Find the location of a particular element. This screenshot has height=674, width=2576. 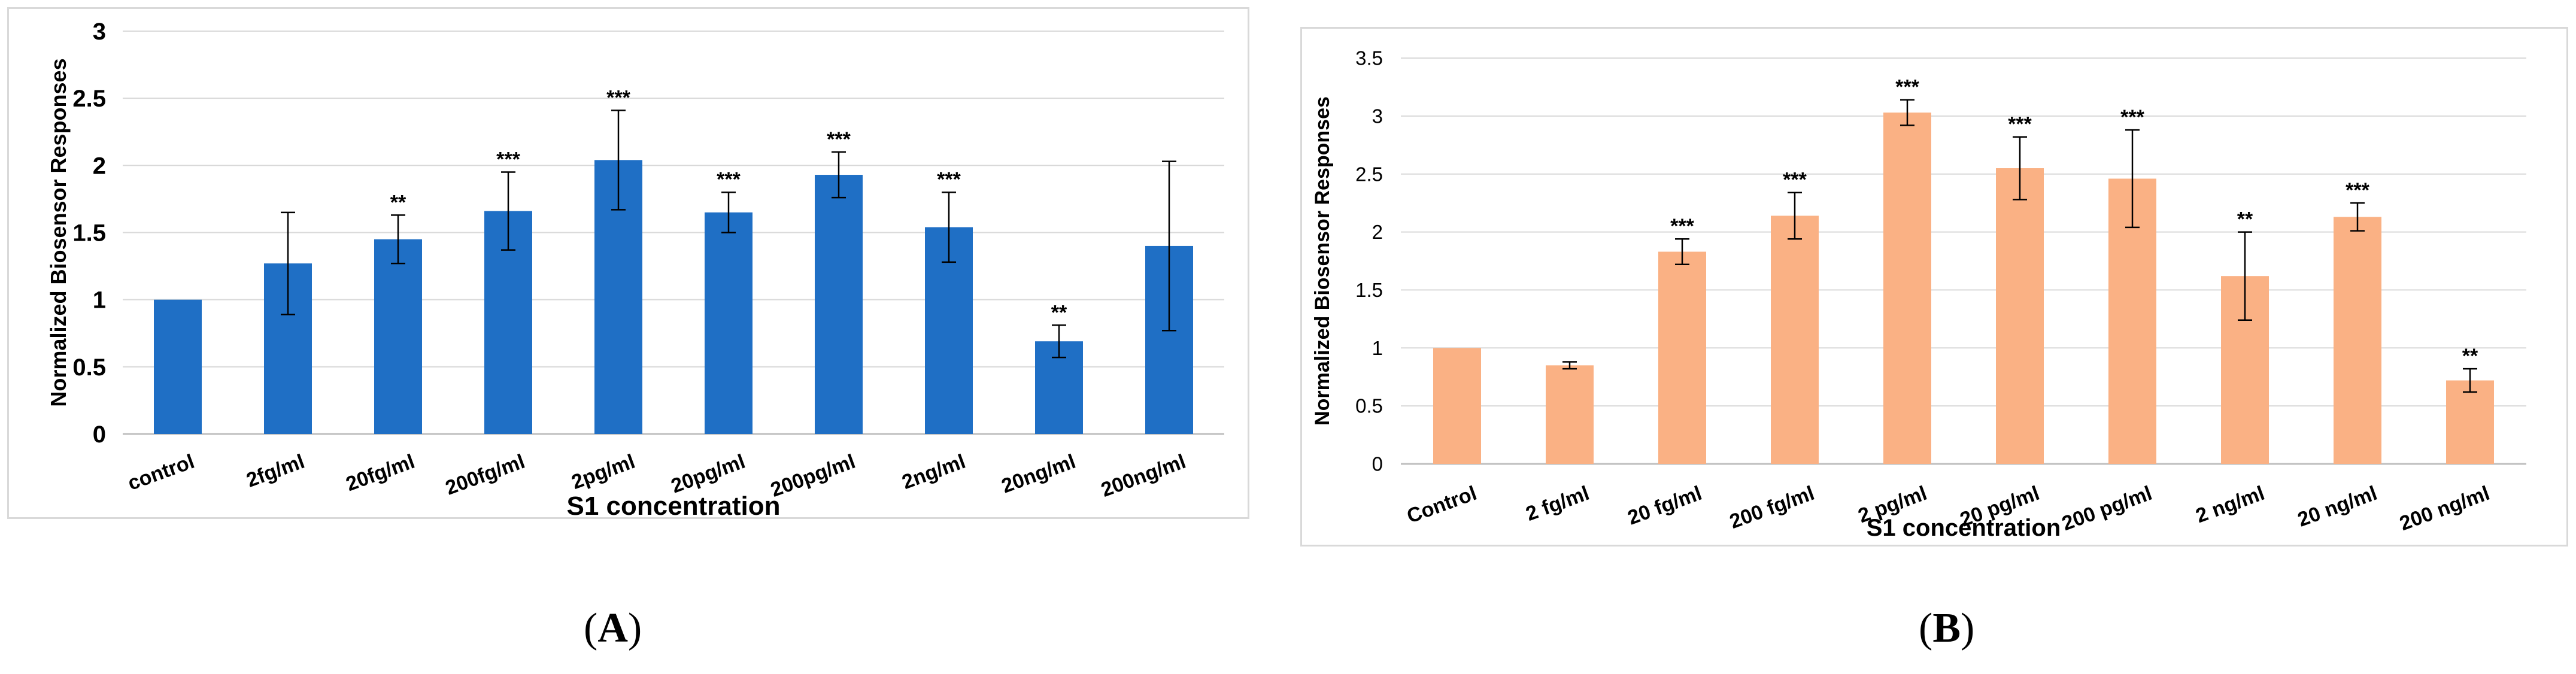

panel-label-a: (A) is located at coordinates (613, 628).